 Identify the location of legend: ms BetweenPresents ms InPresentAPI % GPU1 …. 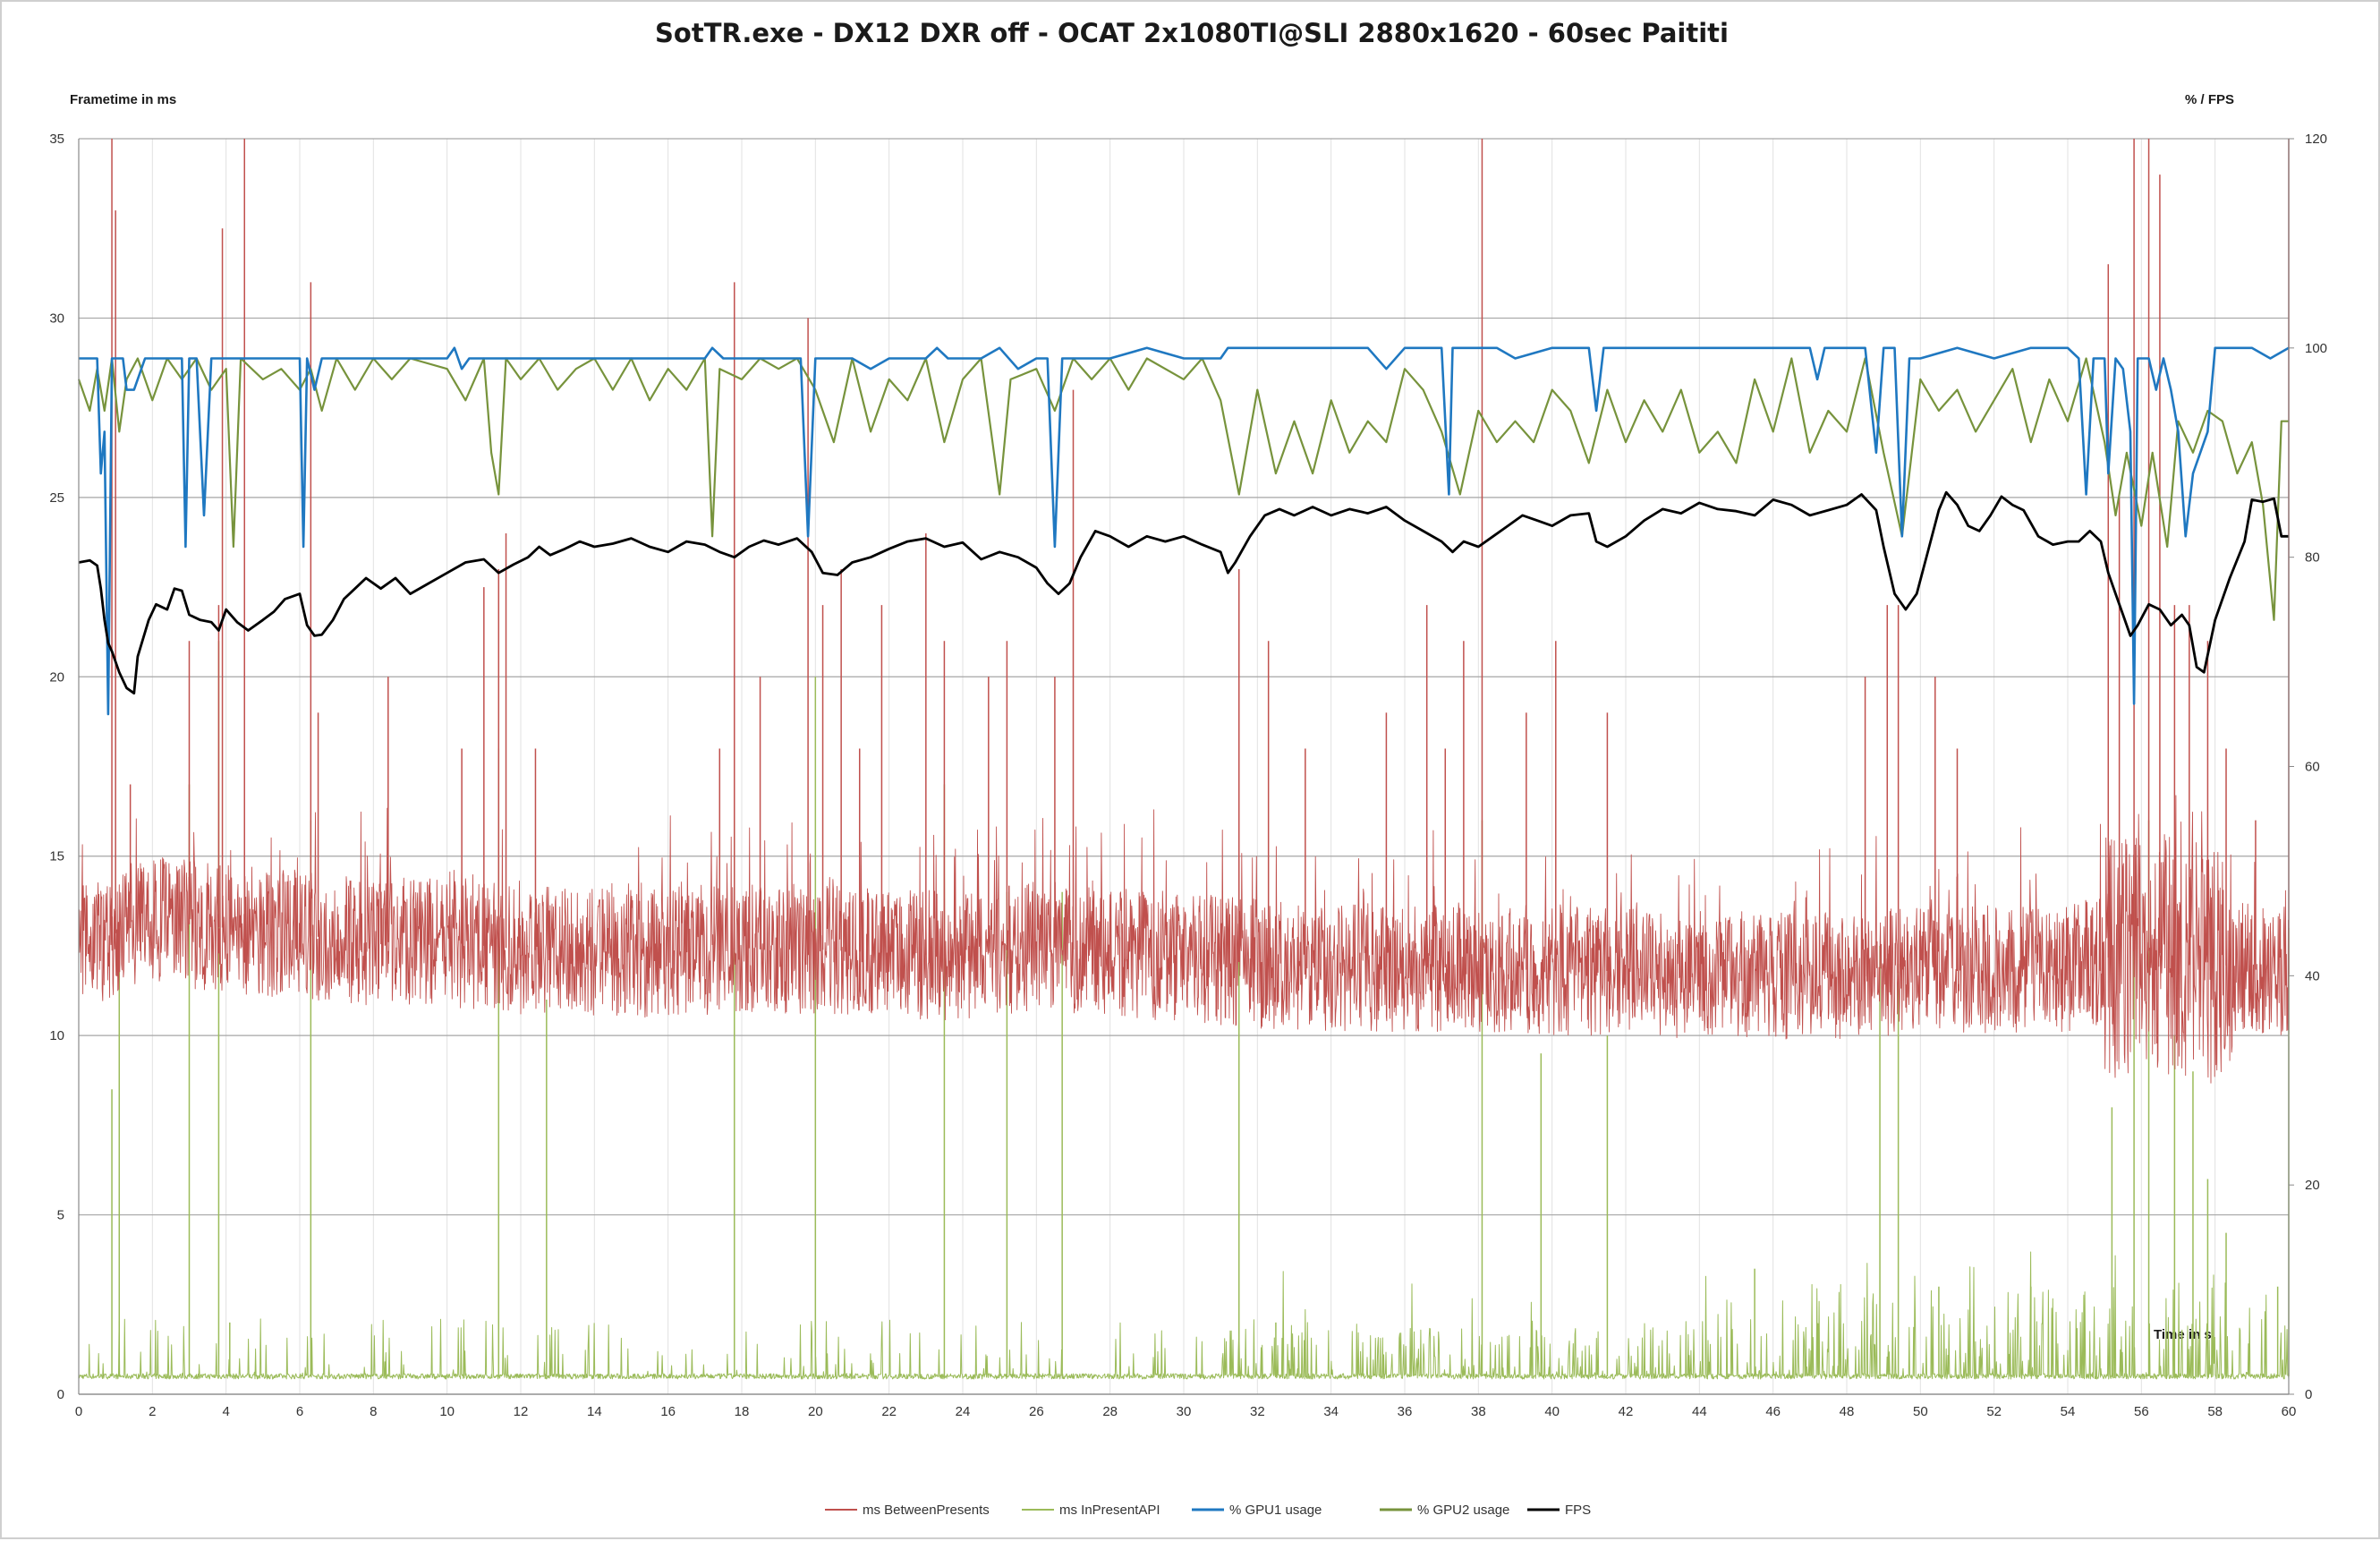
(1208, 1510).